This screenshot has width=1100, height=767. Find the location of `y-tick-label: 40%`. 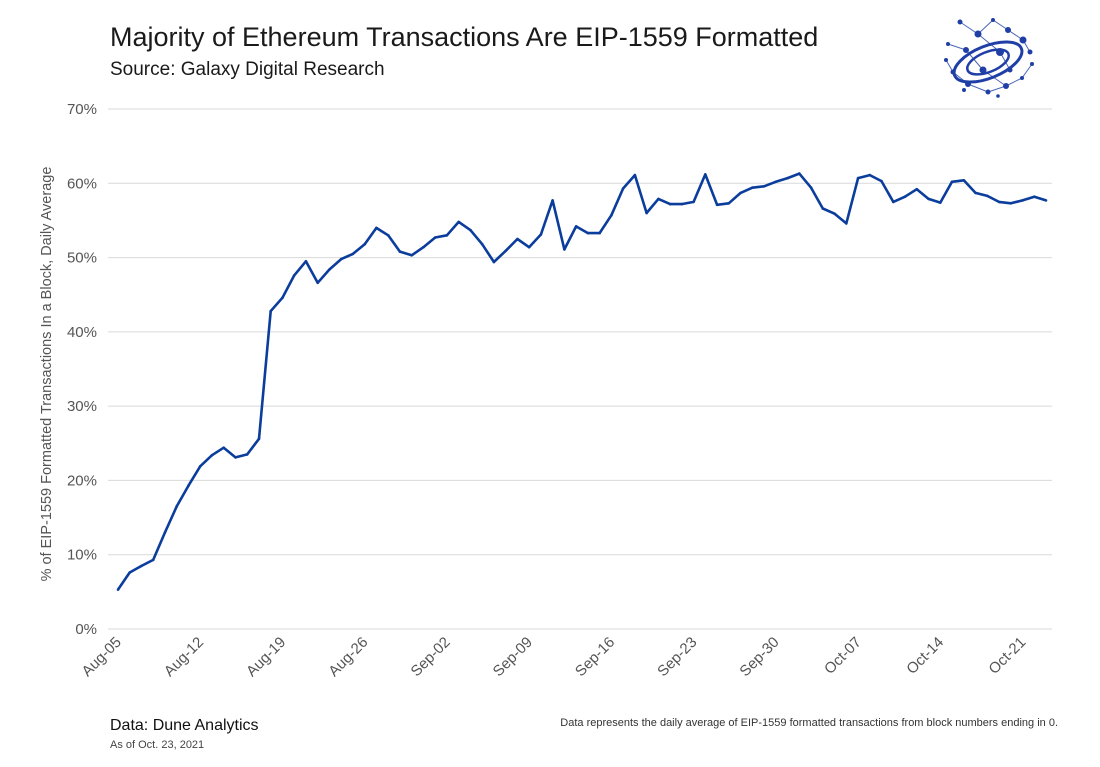

y-tick-label: 40% is located at coordinates (82, 332).